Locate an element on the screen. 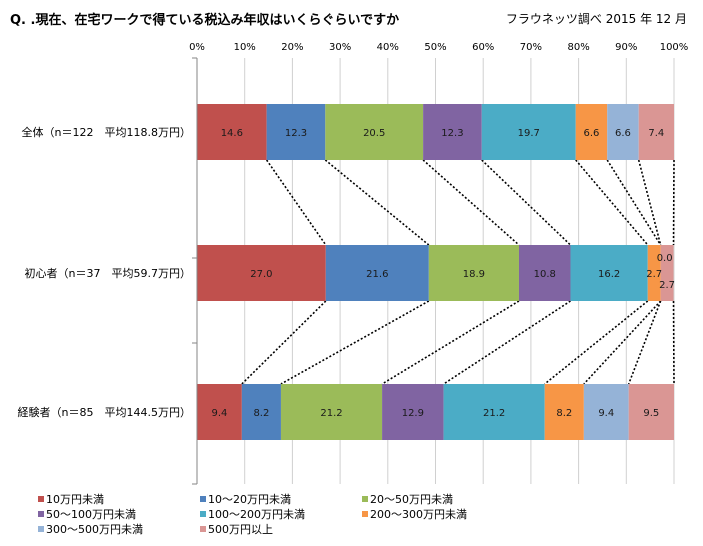 The image size is (703, 546). legend-label: 300～500万円未満 is located at coordinates (94, 529).